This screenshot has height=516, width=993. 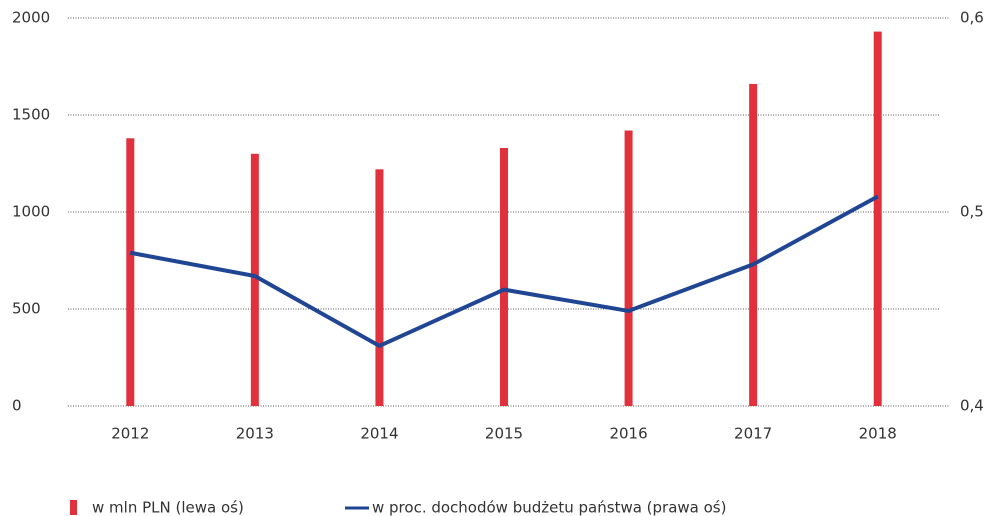 What do you see at coordinates (26, 309) in the screenshot?
I see `y-tick-label: 500` at bounding box center [26, 309].